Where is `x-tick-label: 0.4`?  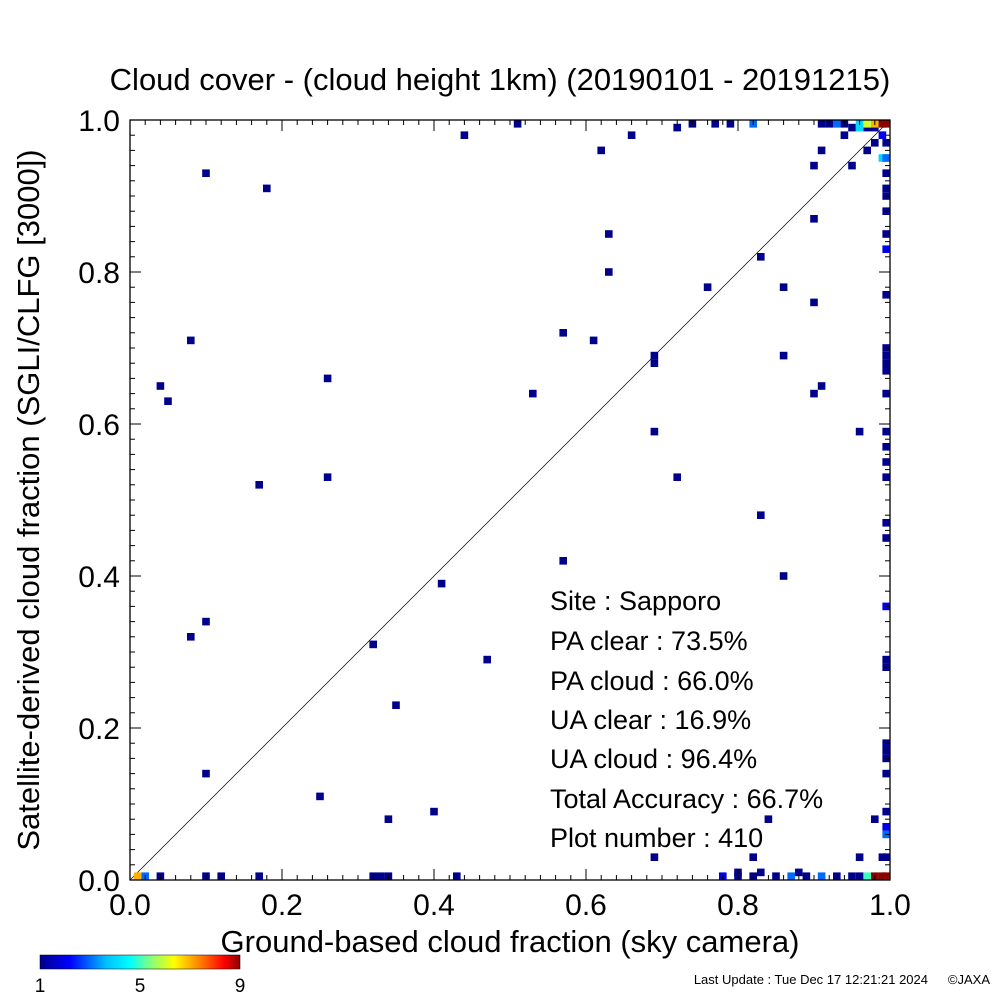 x-tick-label: 0.4 is located at coordinates (434, 905).